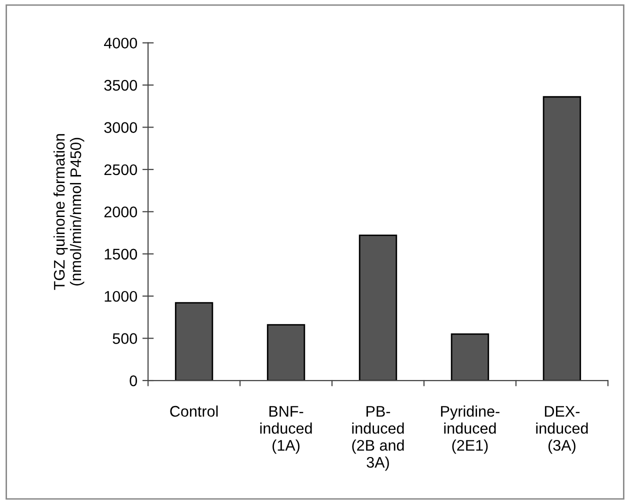  What do you see at coordinates (194, 411) in the screenshot?
I see `x-tick-label: Control` at bounding box center [194, 411].